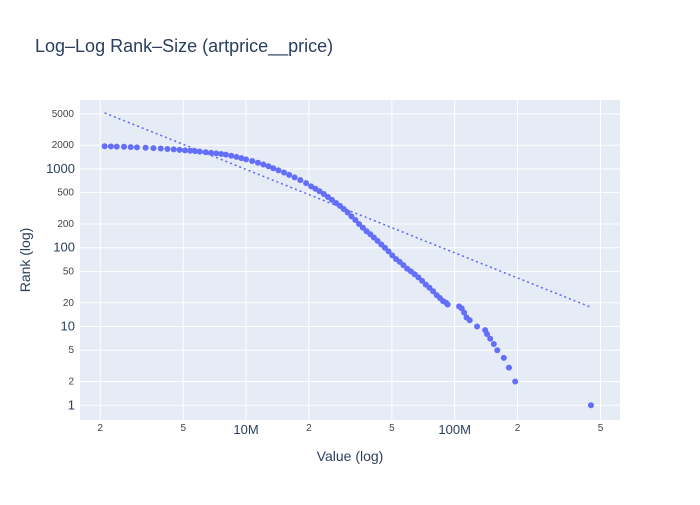 The height and width of the screenshot is (505, 700). Describe the element at coordinates (518, 428) in the screenshot. I see `x-tick-label-6: 2` at that location.